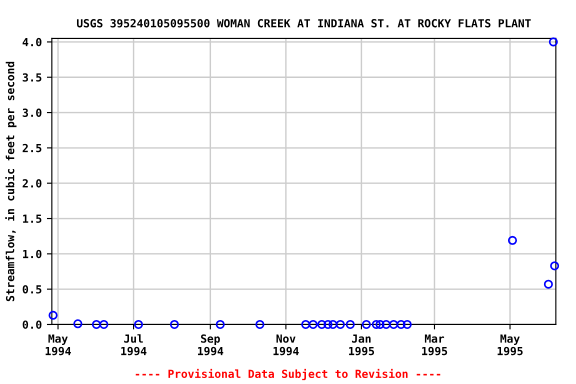 Image resolution: width=576 pixels, height=384 pixels. I want to click on y-tick-label: 2.0, so click(32, 183).